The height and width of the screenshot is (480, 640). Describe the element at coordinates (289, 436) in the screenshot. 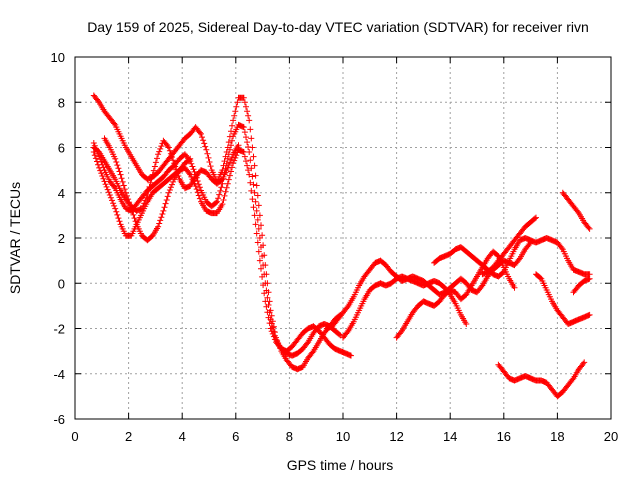

I see `x-tick-label: 8` at that location.